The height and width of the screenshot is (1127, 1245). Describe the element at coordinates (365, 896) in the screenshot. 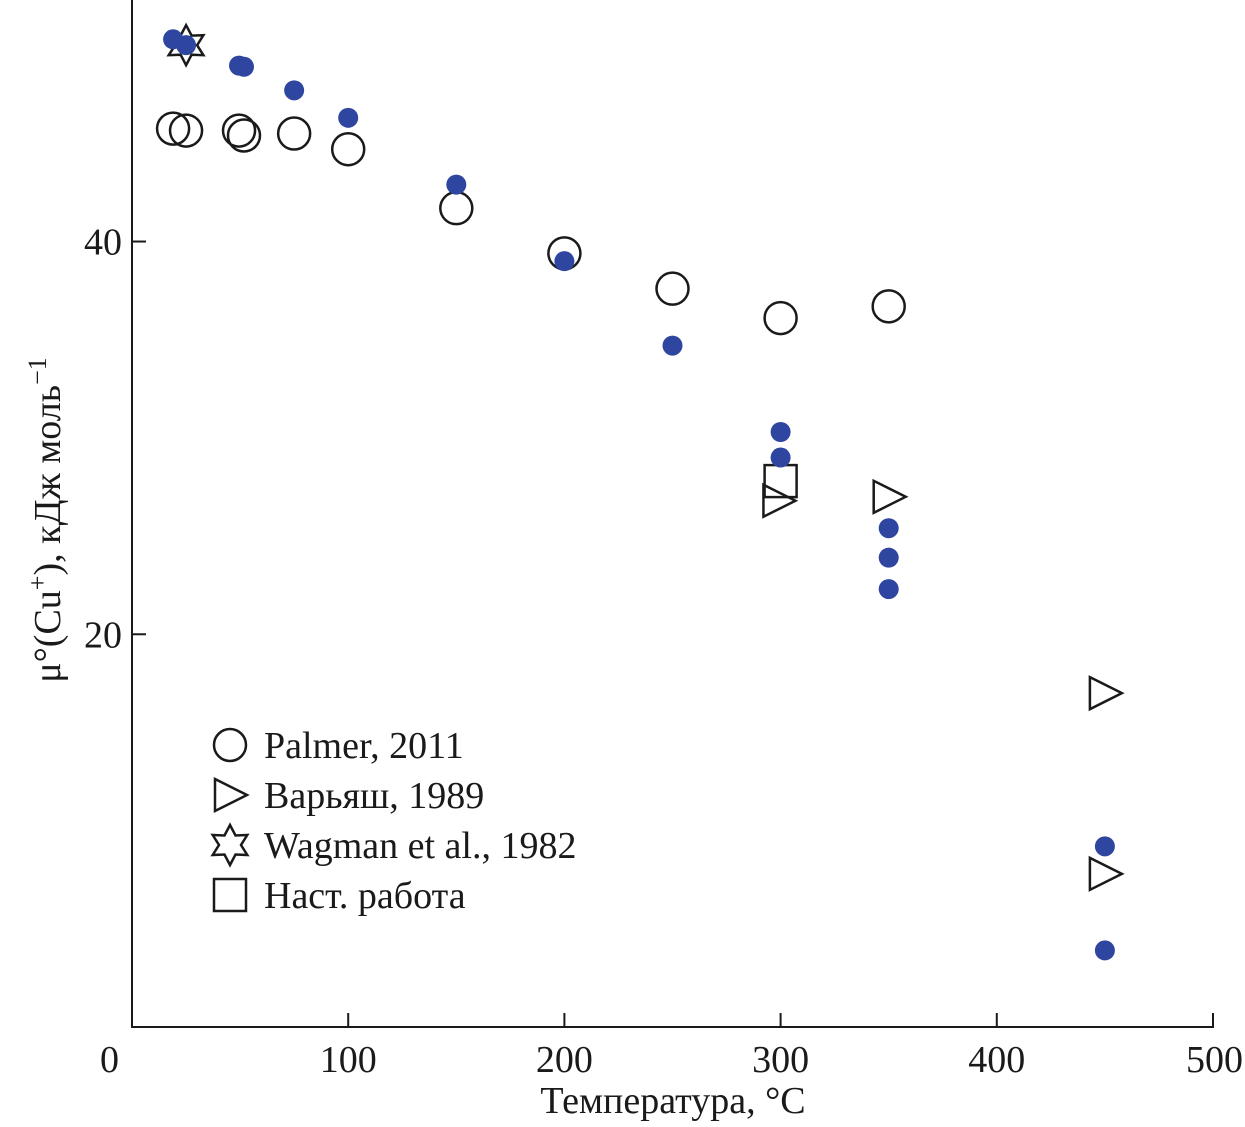

I see `legend-entry: Наст. работа` at that location.